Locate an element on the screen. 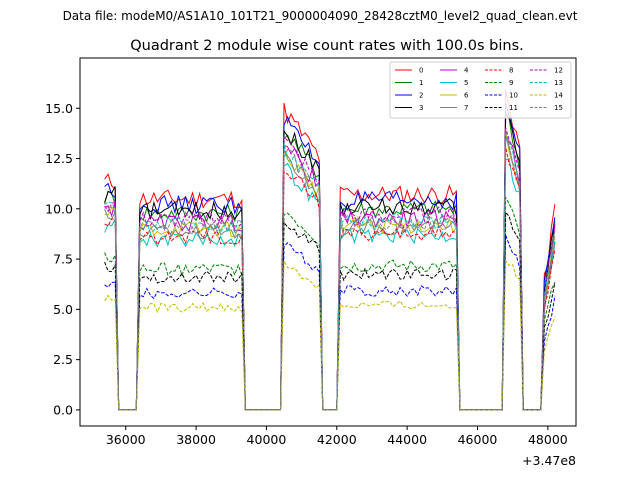 This screenshot has height=480, width=640. legend-label-10: 10 is located at coordinates (513, 96).